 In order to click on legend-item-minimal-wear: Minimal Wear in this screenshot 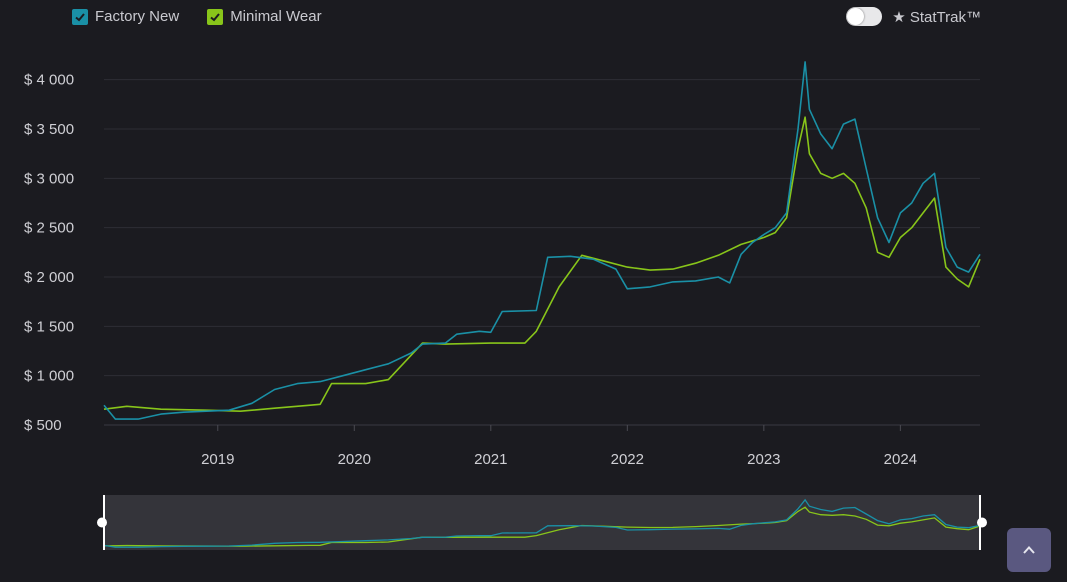, I will do `click(264, 16)`.